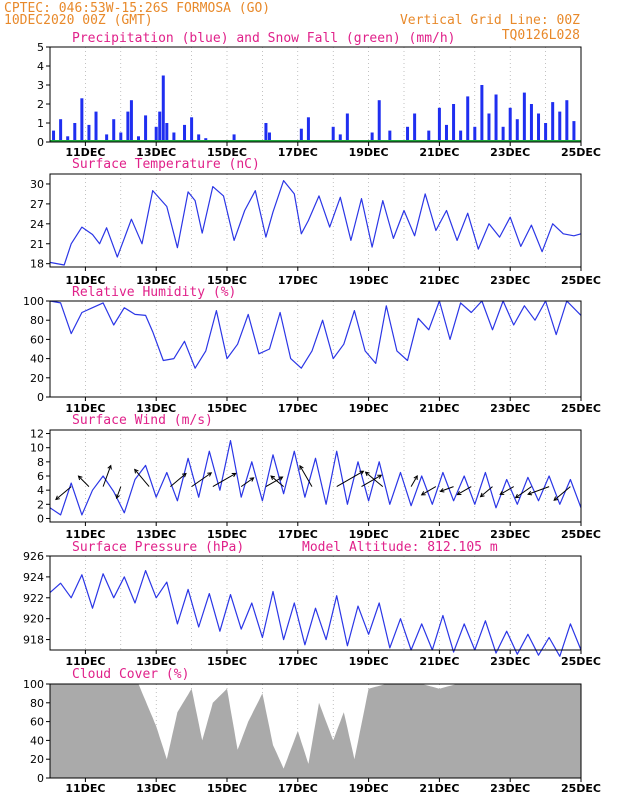 This screenshot has width=618, height=800. Describe the element at coordinates (581, 661) in the screenshot. I see `pres-xtick-label: 25DEC` at that location.